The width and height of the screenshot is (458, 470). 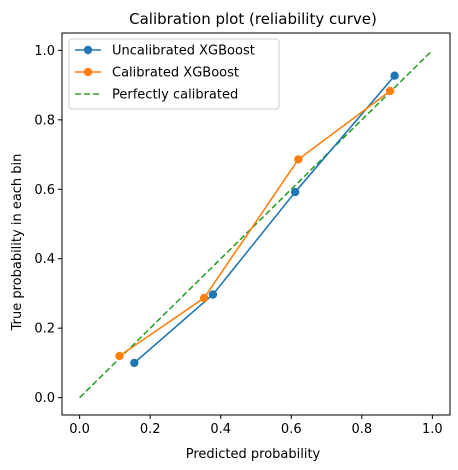 What do you see at coordinates (44, 120) in the screenshot?
I see `y-tick-label: 0.8` at bounding box center [44, 120].